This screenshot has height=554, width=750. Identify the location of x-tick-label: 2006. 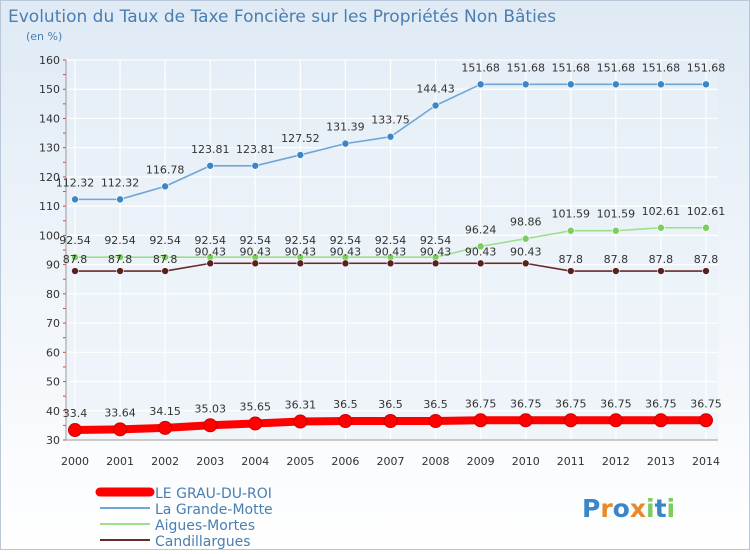
(345, 461).